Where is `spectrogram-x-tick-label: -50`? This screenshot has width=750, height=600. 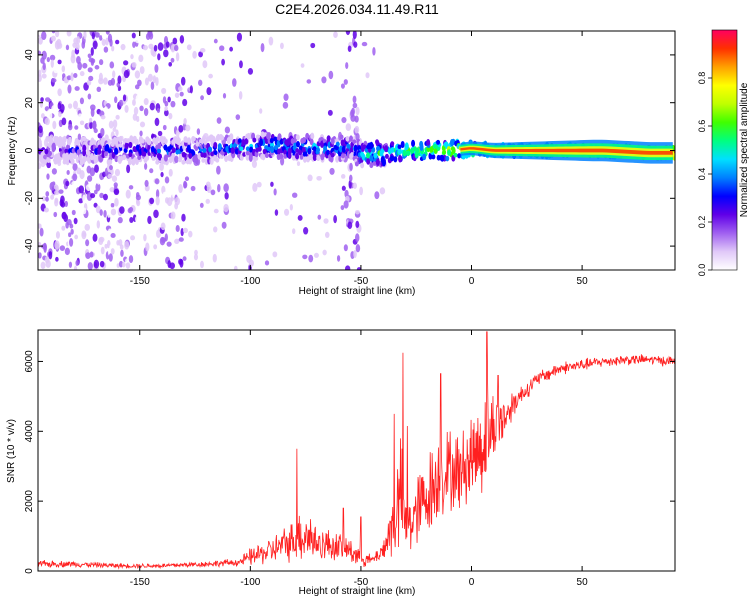
spectrogram-x-tick-label: -50 is located at coordinates (361, 281).